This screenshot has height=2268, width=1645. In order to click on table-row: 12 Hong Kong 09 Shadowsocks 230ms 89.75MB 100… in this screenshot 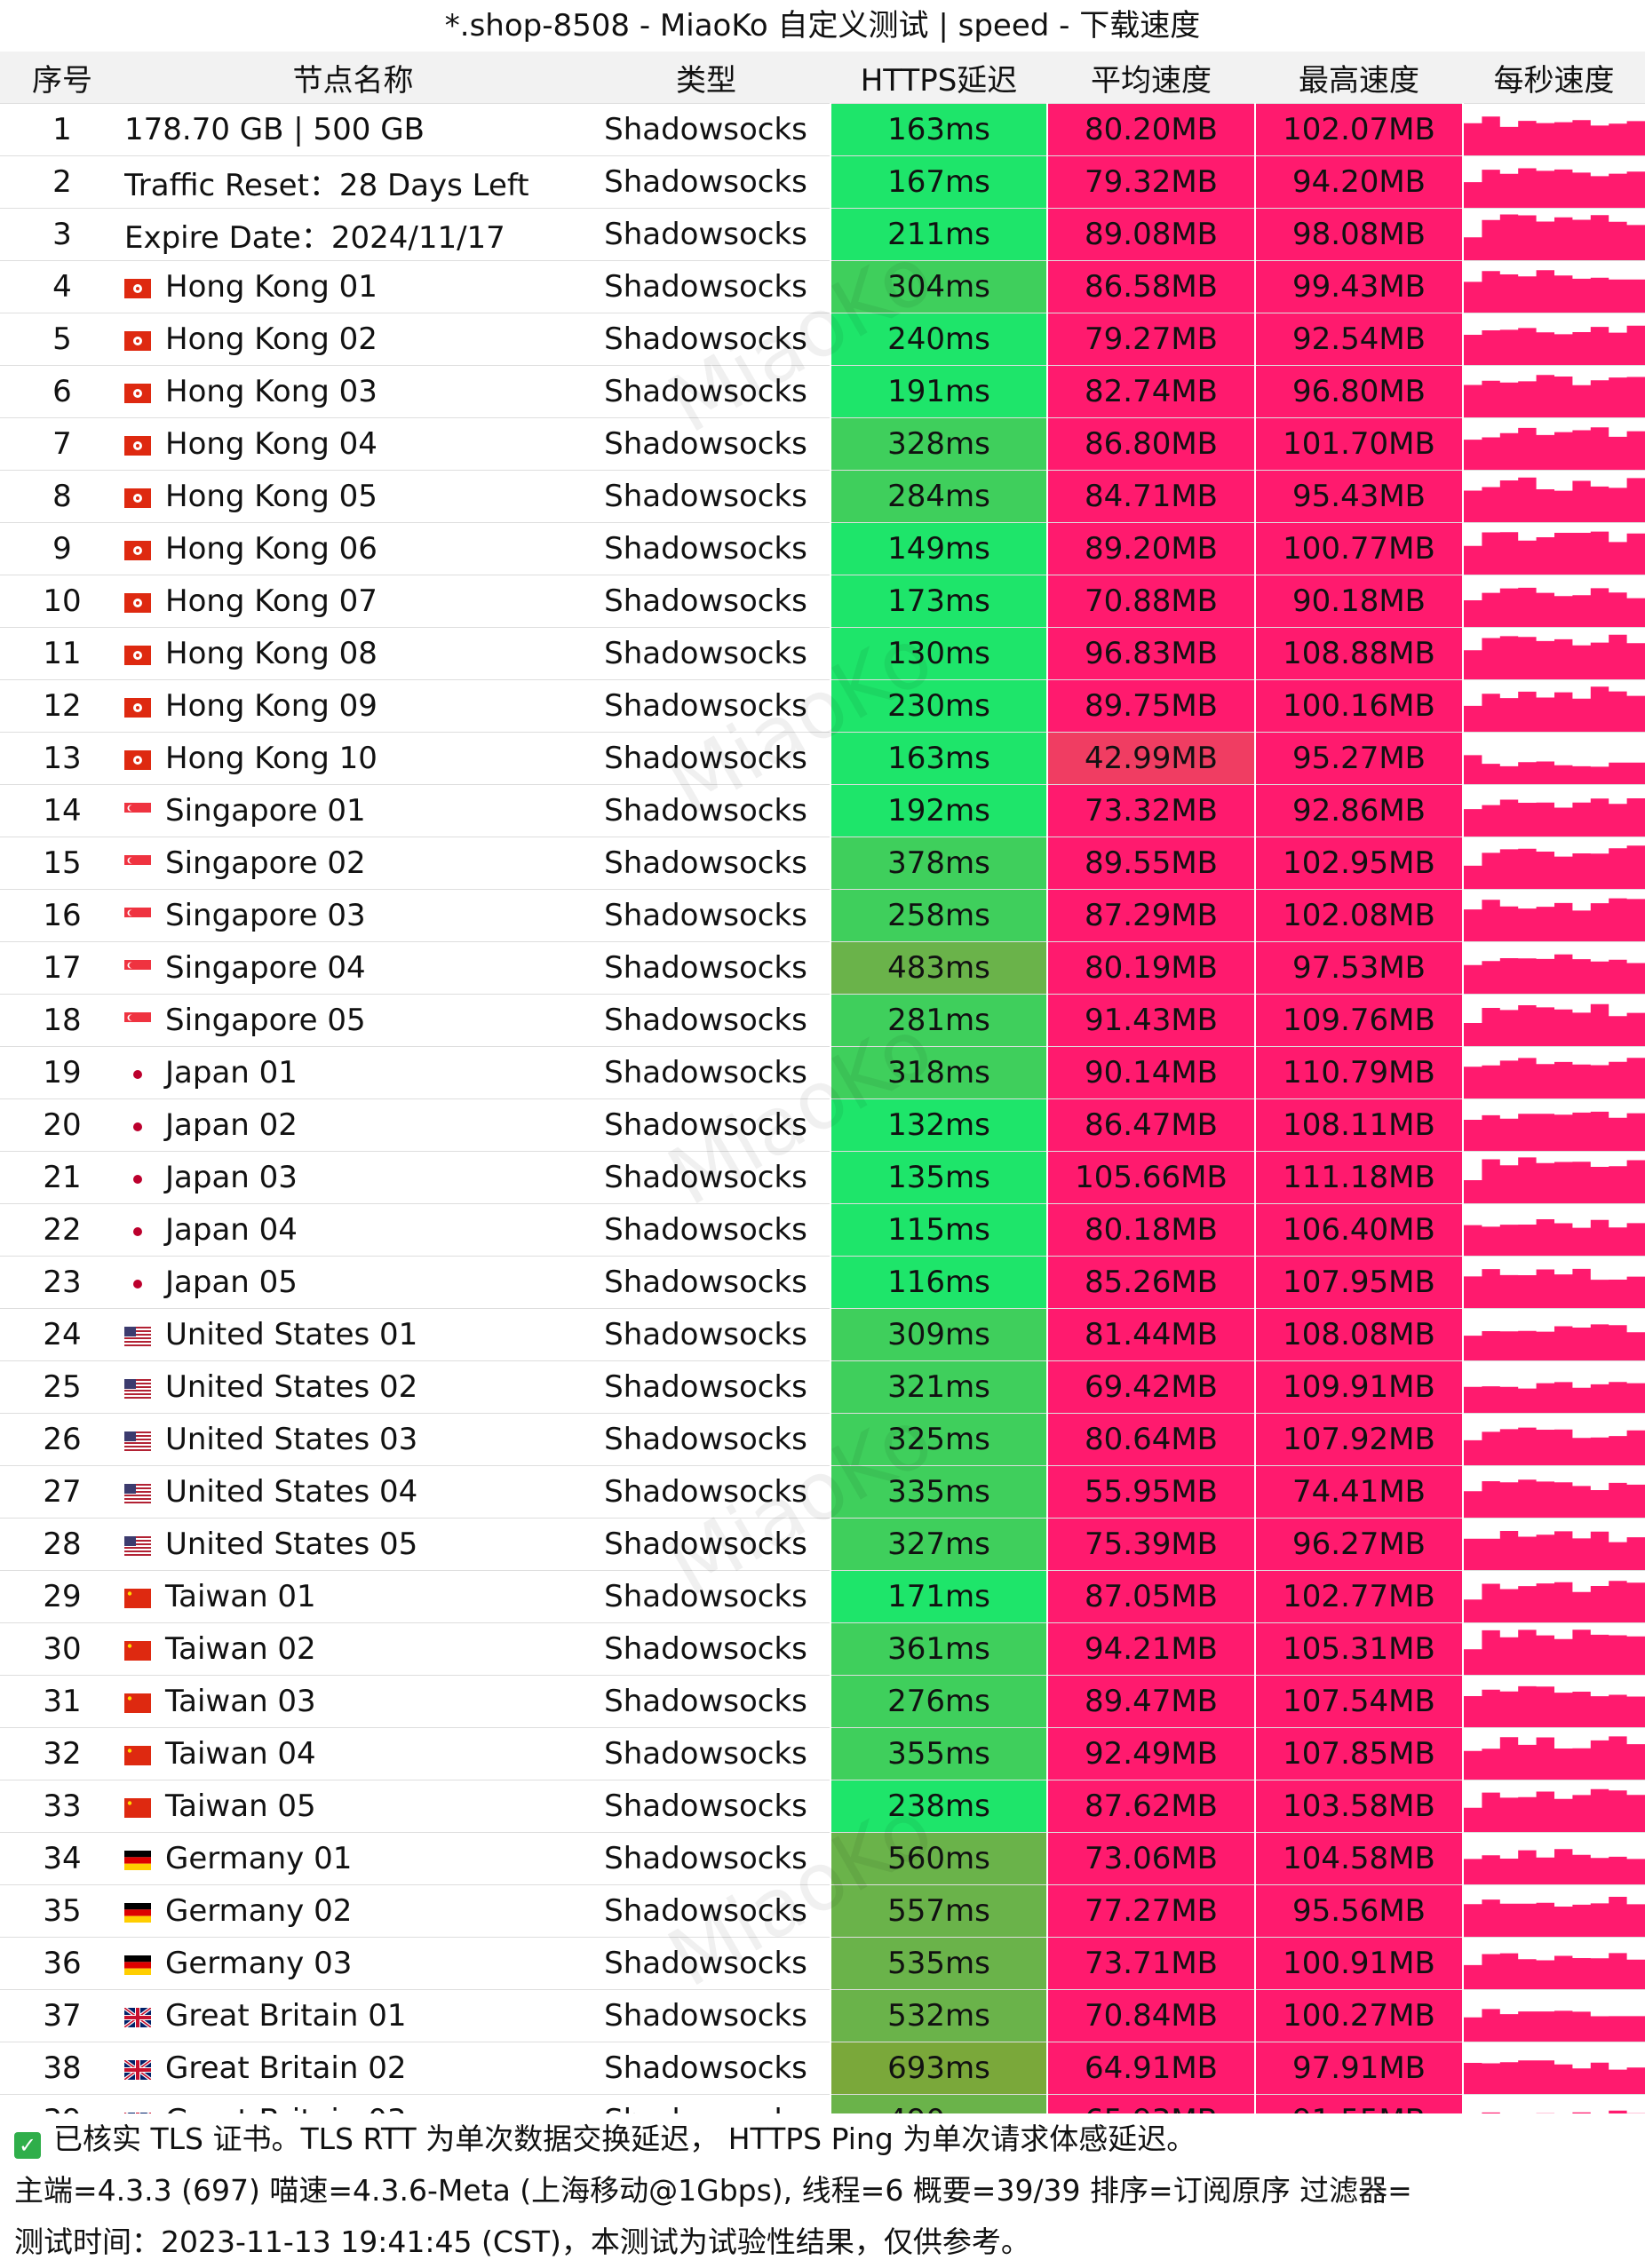, I will do `click(822, 706)`.